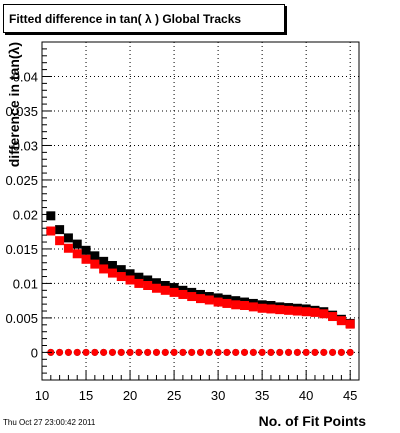  Describe the element at coordinates (306, 395) in the screenshot. I see `x-tick-label: 40` at that location.